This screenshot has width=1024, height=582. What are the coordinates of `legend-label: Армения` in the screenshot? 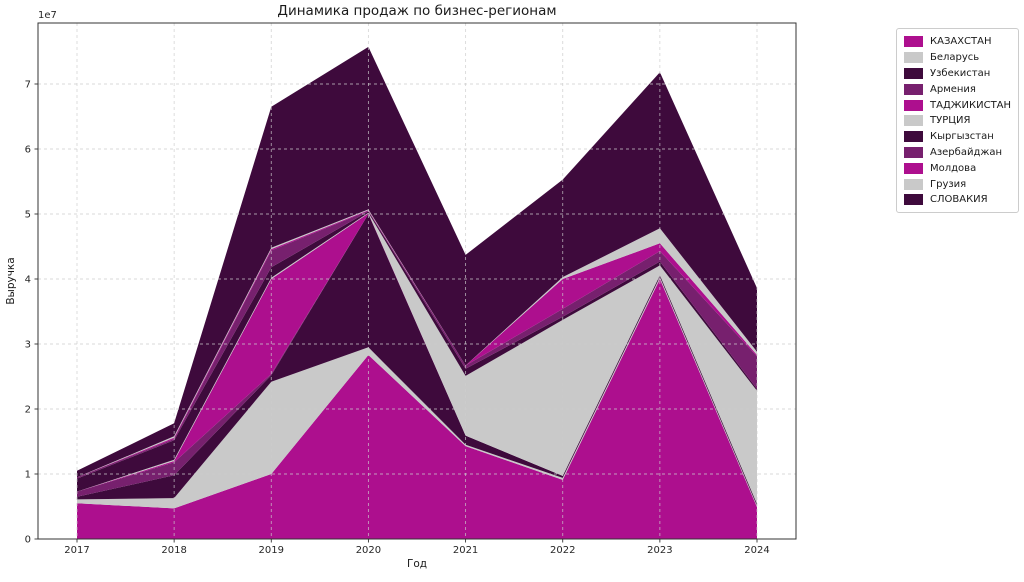 It's located at (953, 89).